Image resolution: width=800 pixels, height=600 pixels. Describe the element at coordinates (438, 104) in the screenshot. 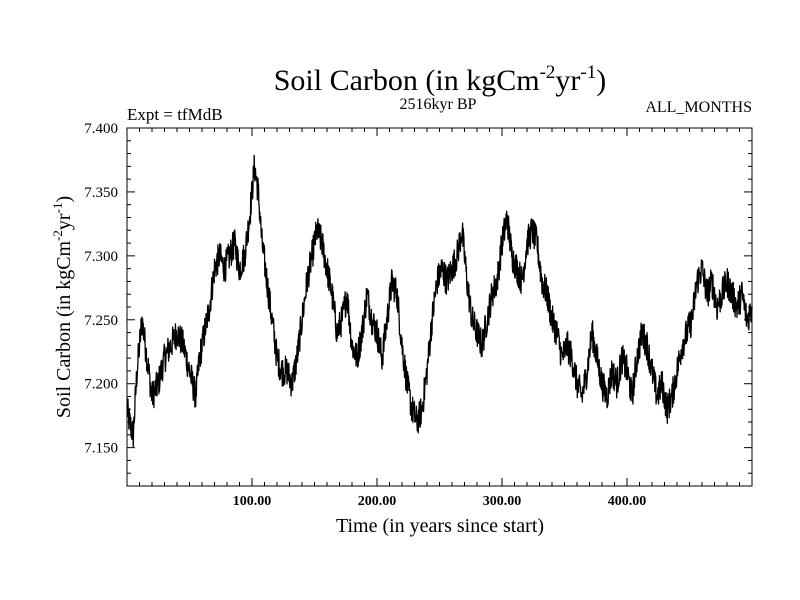

I see `subtitle-label: 2516kyr BP` at that location.